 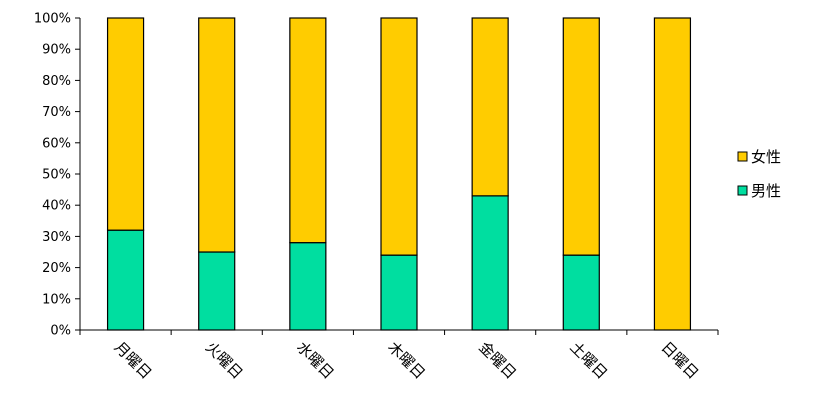 I want to click on y-tick-label: 60%, so click(x=56, y=143).